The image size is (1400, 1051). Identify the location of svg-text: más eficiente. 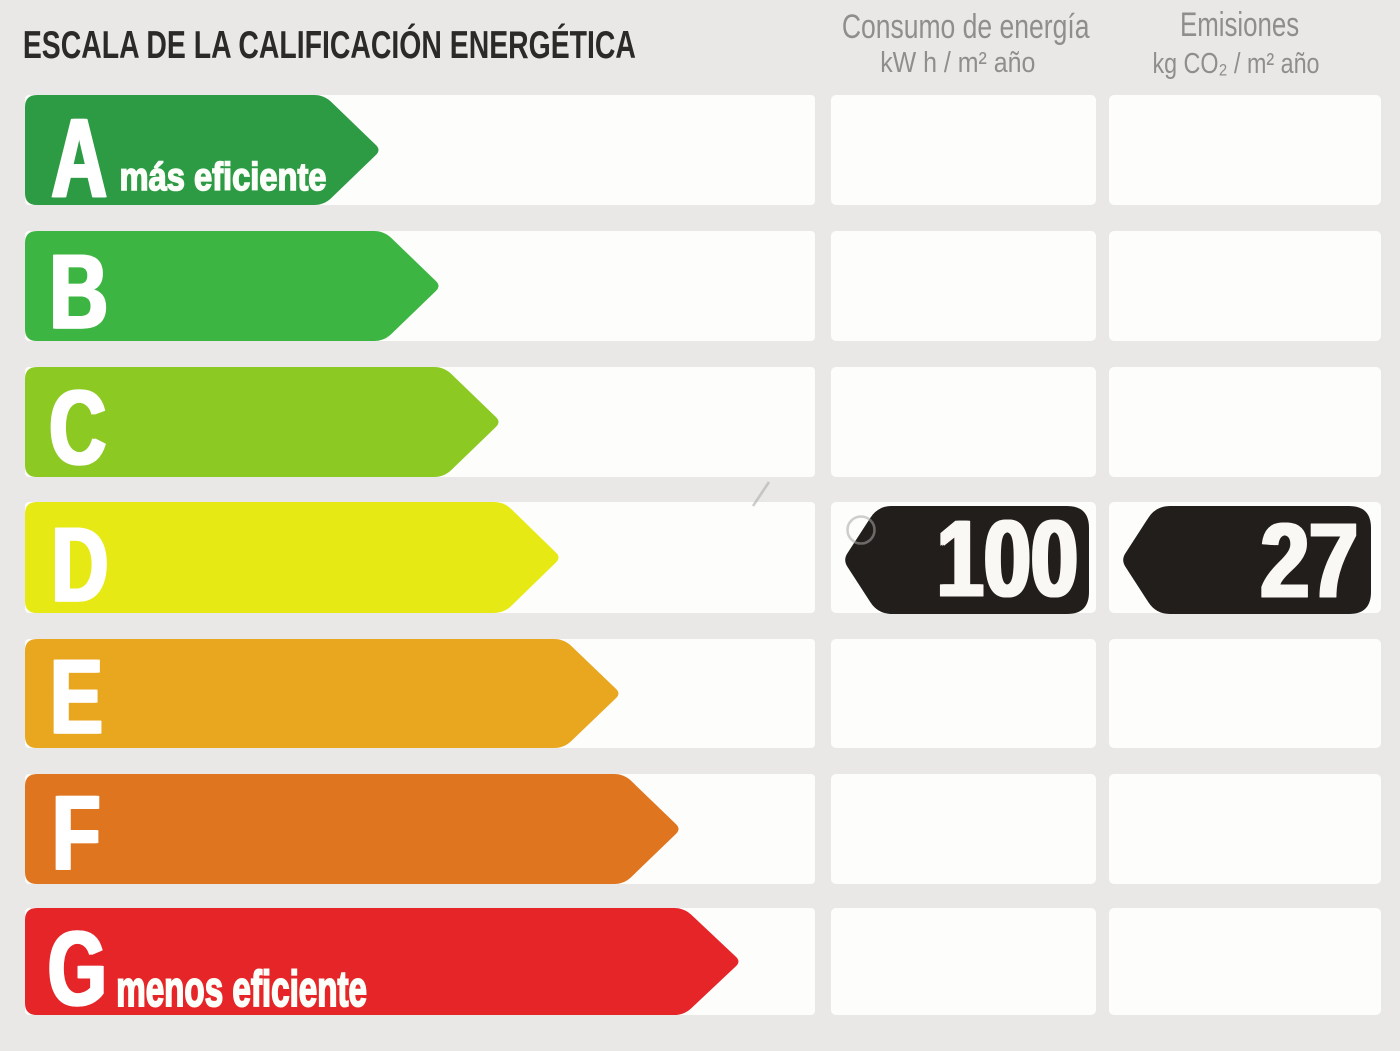
(223, 176).